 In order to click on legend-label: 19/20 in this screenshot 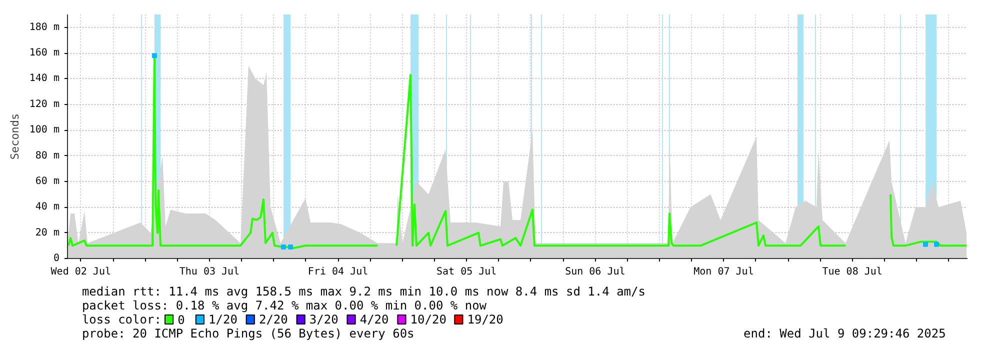, I will do `click(485, 319)`.